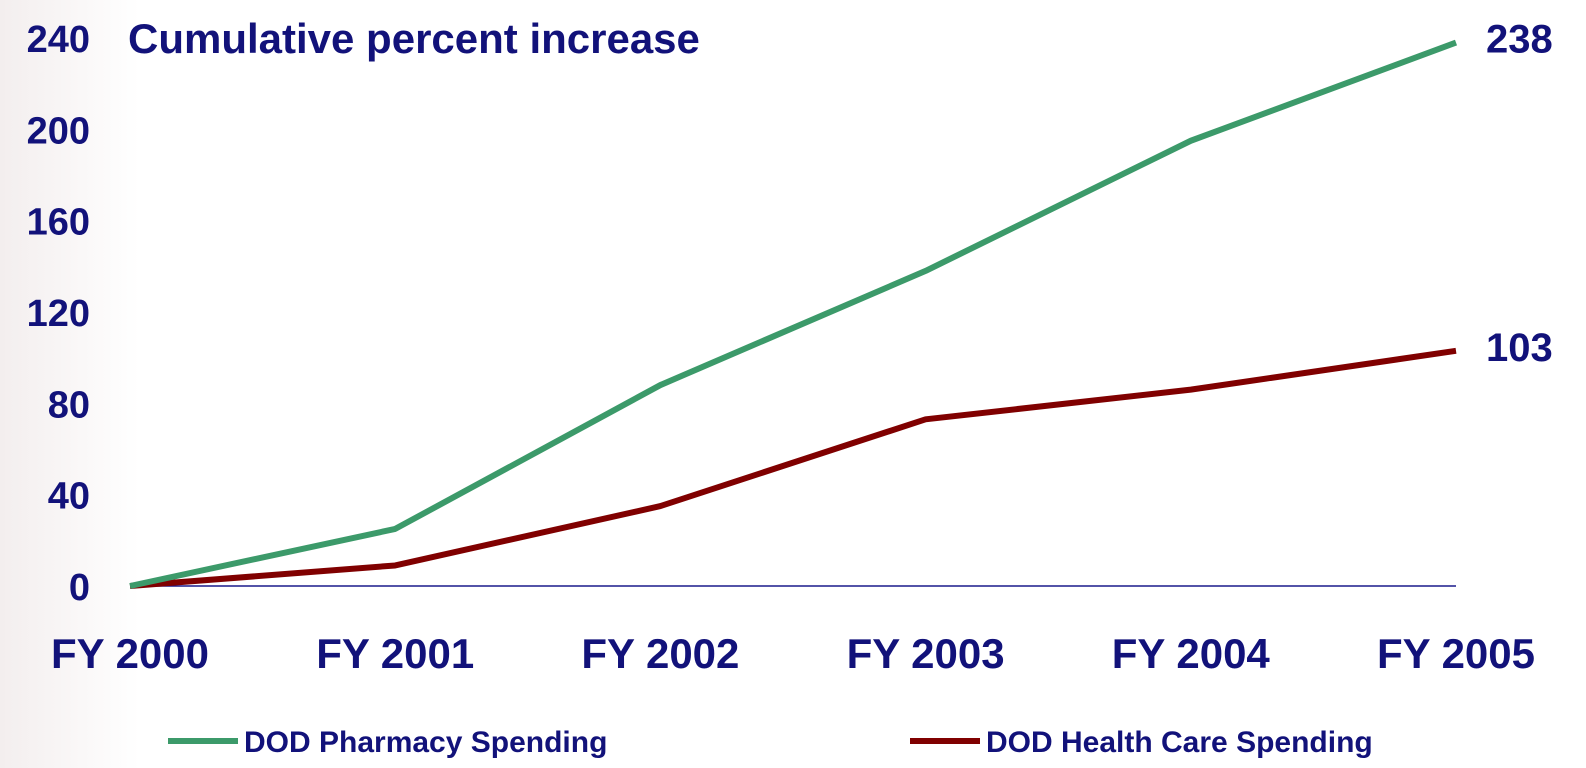  What do you see at coordinates (58, 223) in the screenshot?
I see `y-tick-label: 160` at bounding box center [58, 223].